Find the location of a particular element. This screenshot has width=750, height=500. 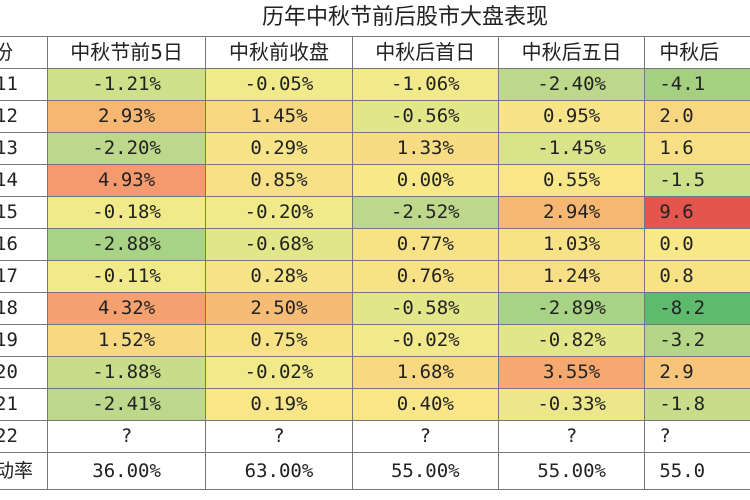

table-row: 191.52%0.75%-0.02%-0.82%-3.2 is located at coordinates (375, 340).